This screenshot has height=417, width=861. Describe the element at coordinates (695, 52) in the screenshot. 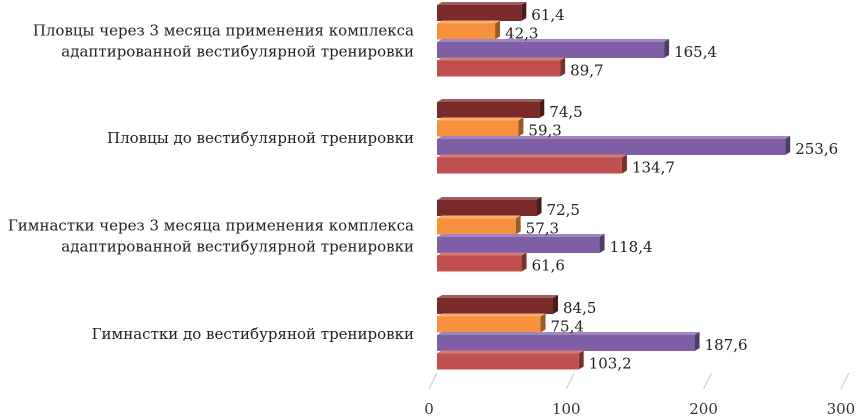

I see `value-label-4-3: 165,4` at that location.